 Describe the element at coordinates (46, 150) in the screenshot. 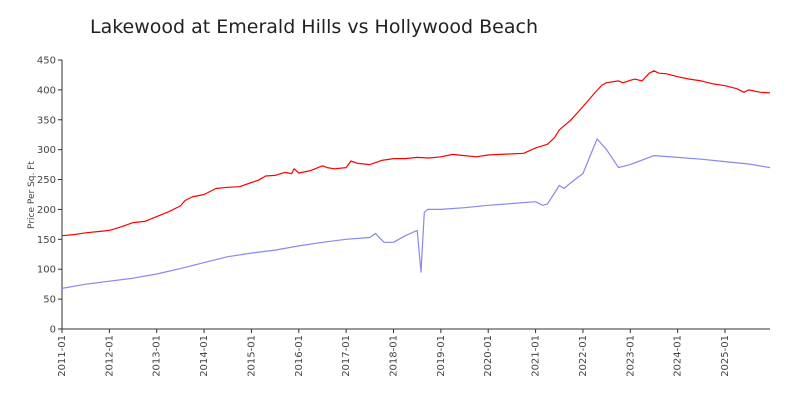

I see `y-tick-label: 300` at that location.